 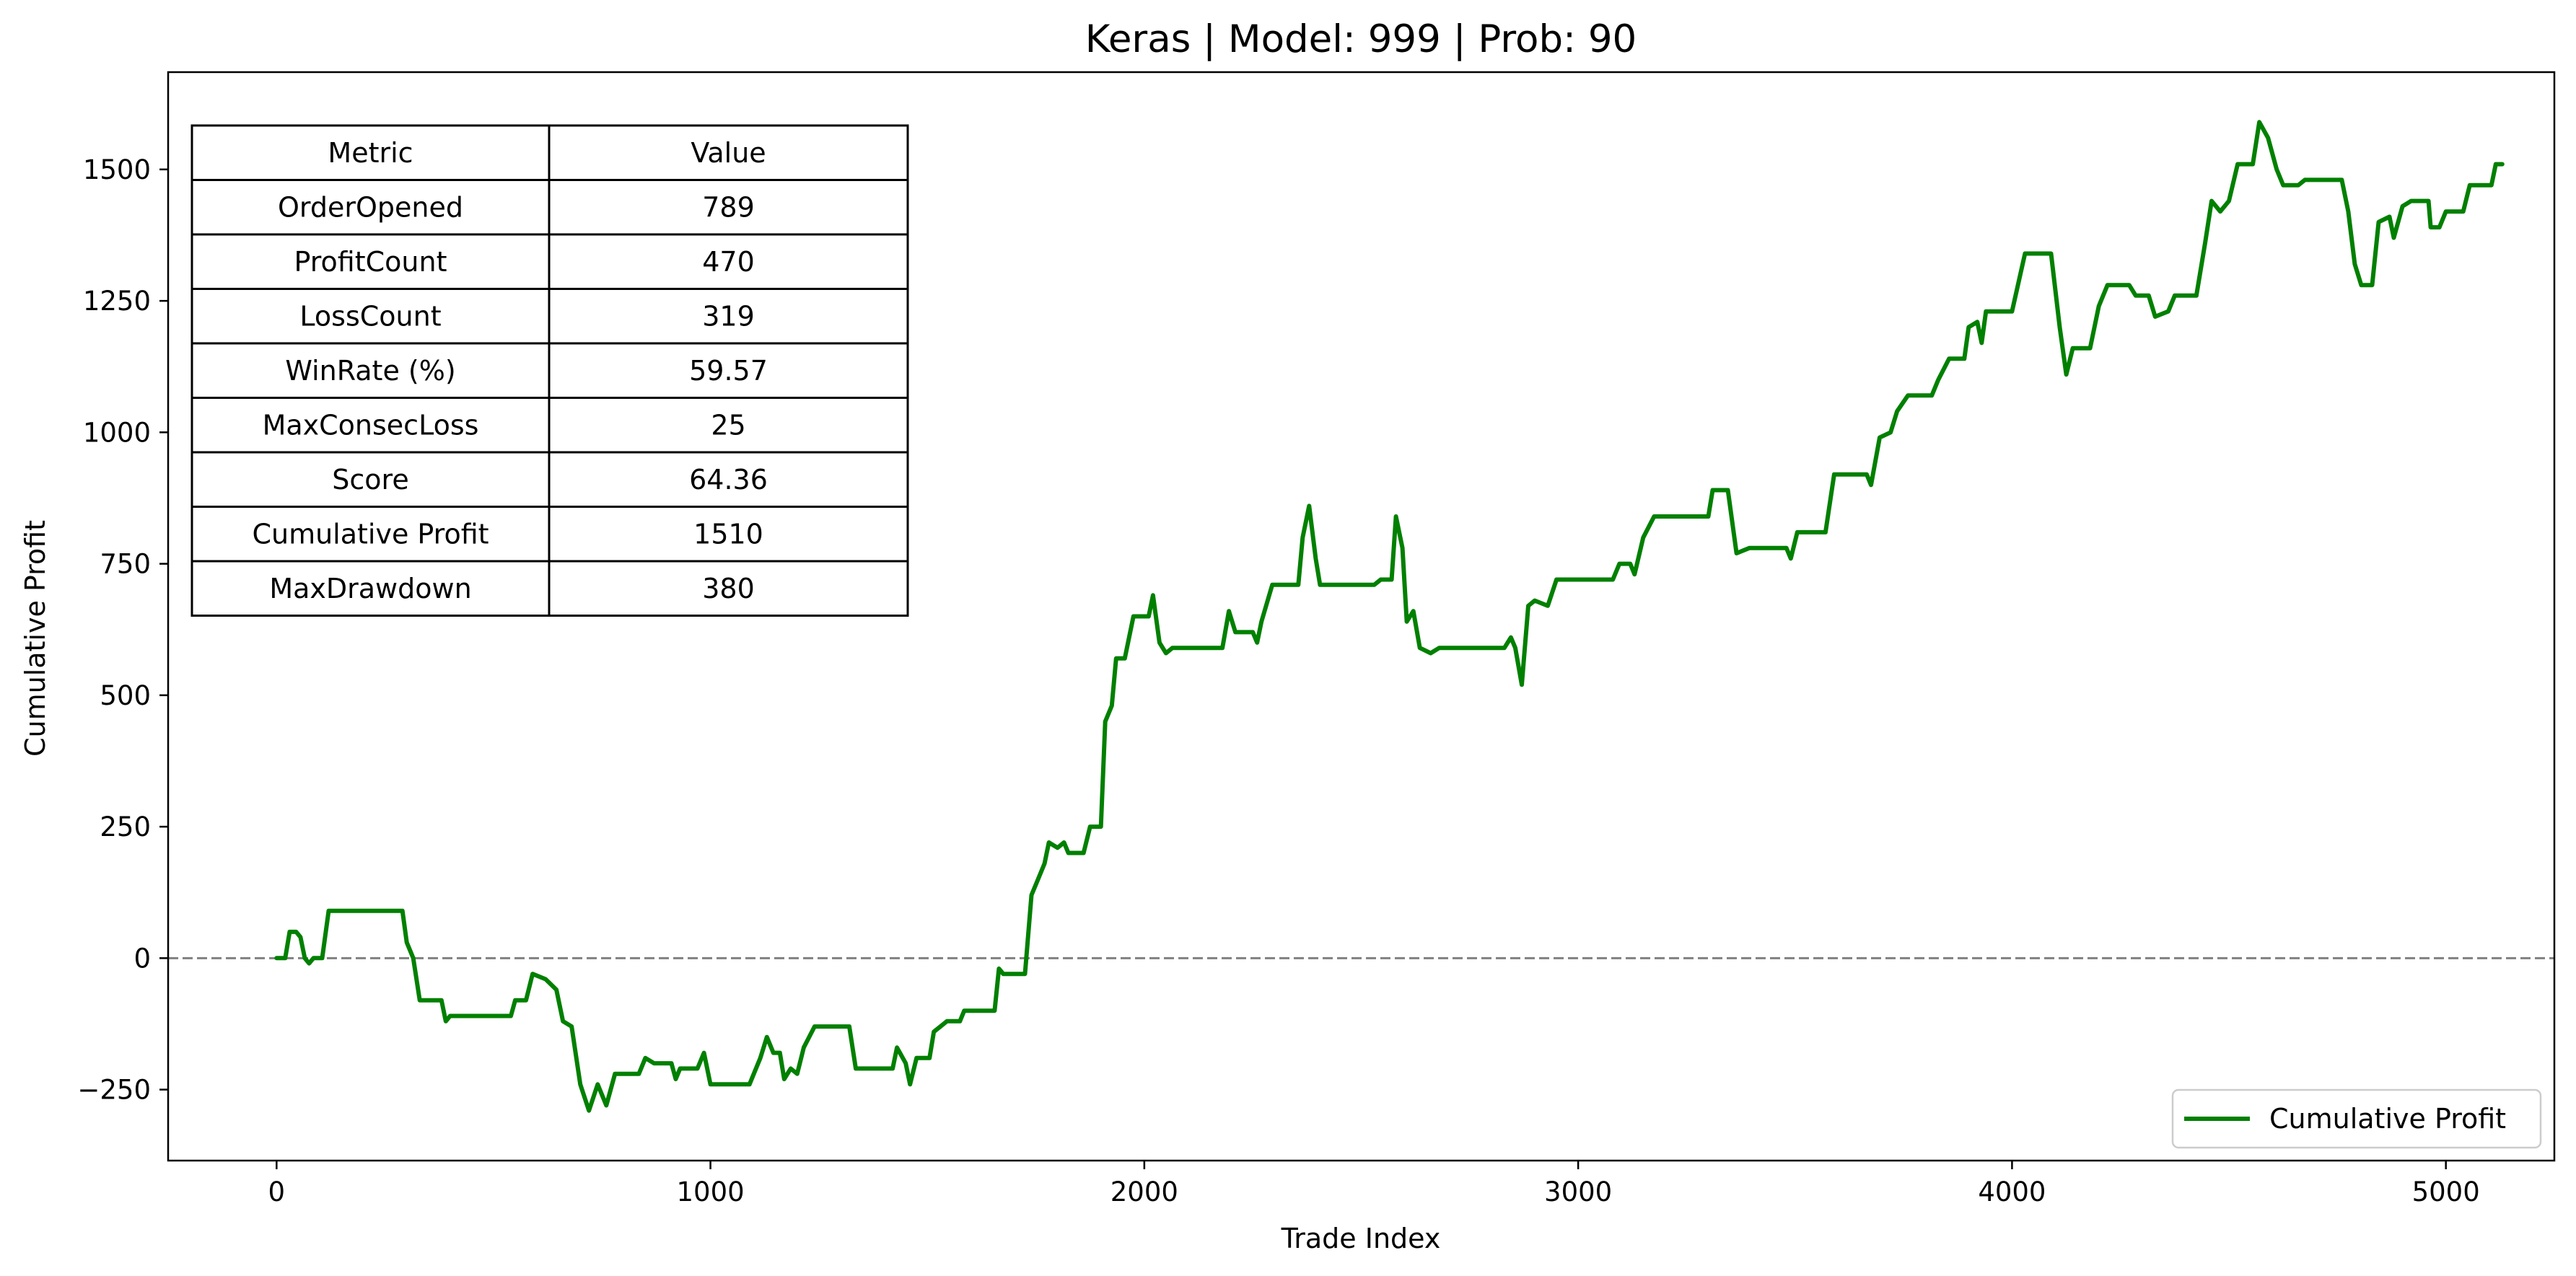 I want to click on y-tick-label: 500, so click(x=126, y=695).